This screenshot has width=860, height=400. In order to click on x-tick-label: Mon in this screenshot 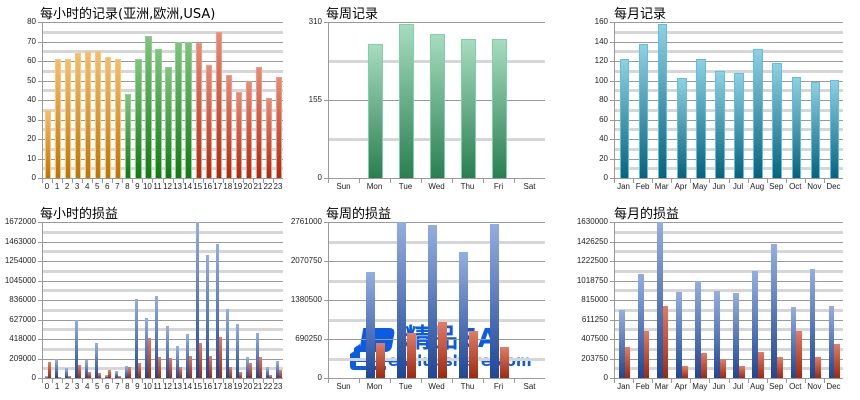, I will do `click(374, 386)`.